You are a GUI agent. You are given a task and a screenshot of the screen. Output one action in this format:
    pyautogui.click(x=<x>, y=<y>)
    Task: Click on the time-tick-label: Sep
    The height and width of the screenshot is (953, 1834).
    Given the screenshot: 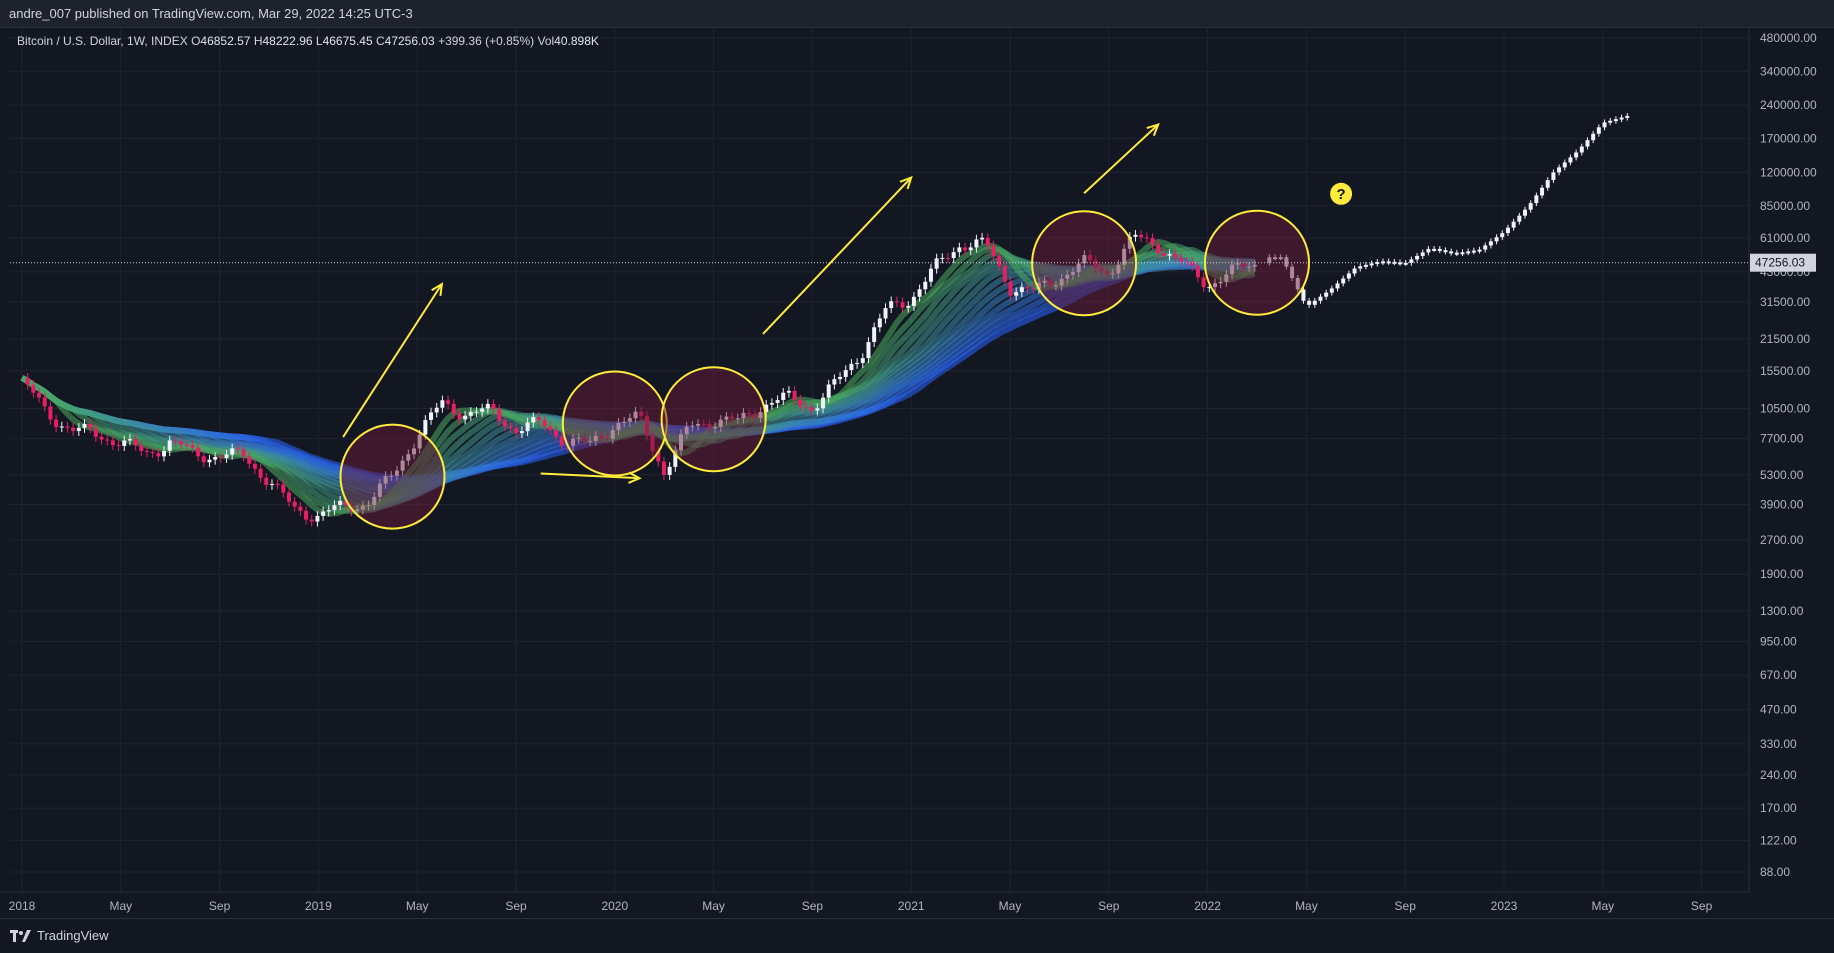 What is the action you would take?
    pyautogui.click(x=516, y=906)
    